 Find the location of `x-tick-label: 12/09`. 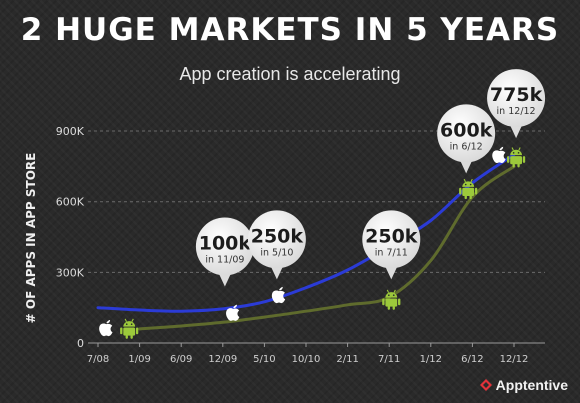

x-tick-label: 12/09 is located at coordinates (222, 359).